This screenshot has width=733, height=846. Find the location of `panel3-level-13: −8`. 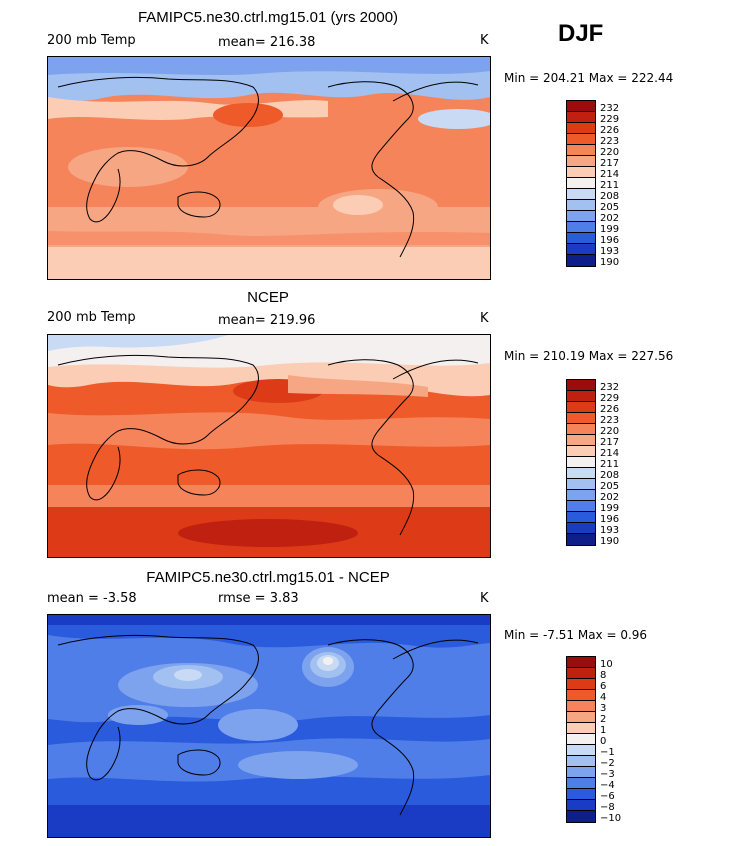

panel3-level-13: −8 is located at coordinates (607, 807).